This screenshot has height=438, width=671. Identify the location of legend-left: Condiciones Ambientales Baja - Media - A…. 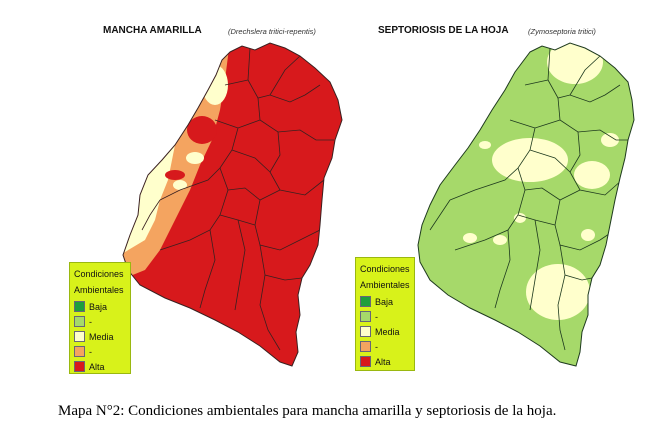
(100, 318).